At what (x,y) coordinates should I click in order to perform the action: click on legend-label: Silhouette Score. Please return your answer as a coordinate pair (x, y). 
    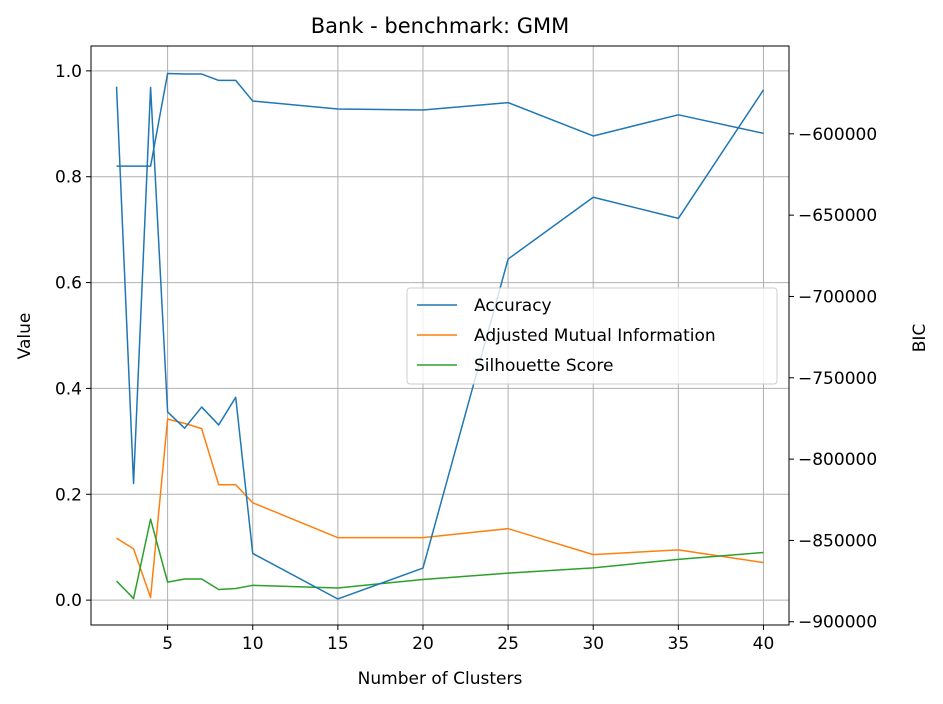
    Looking at the image, I should click on (543, 366).